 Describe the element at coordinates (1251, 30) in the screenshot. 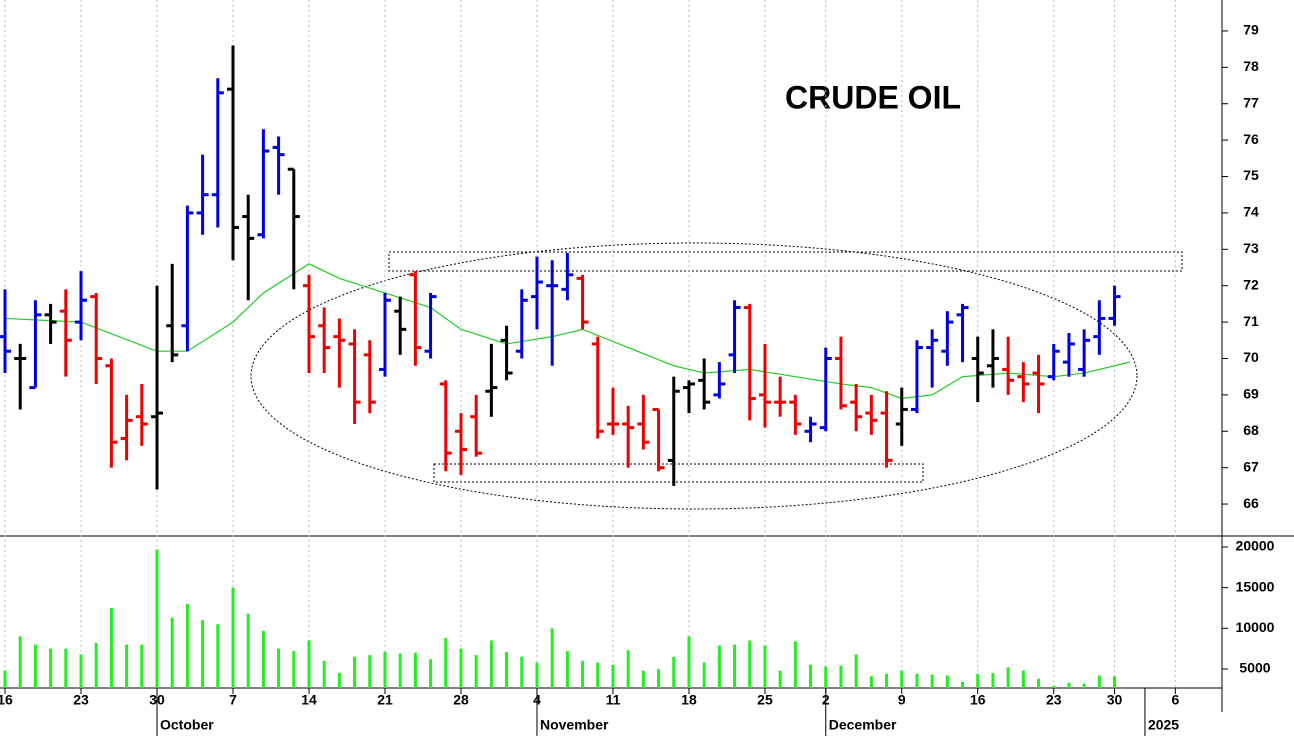

I see `y-tick-label: 79` at that location.